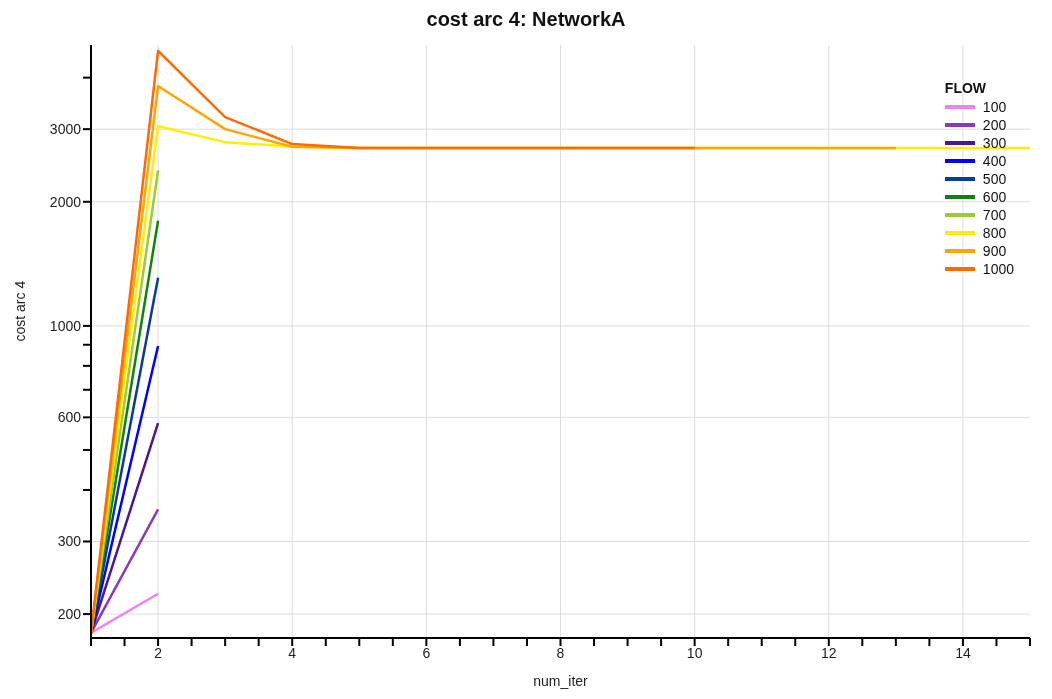 This screenshot has width=1052, height=699. What do you see at coordinates (694, 652) in the screenshot?
I see `x-tick-label: 10` at bounding box center [694, 652].